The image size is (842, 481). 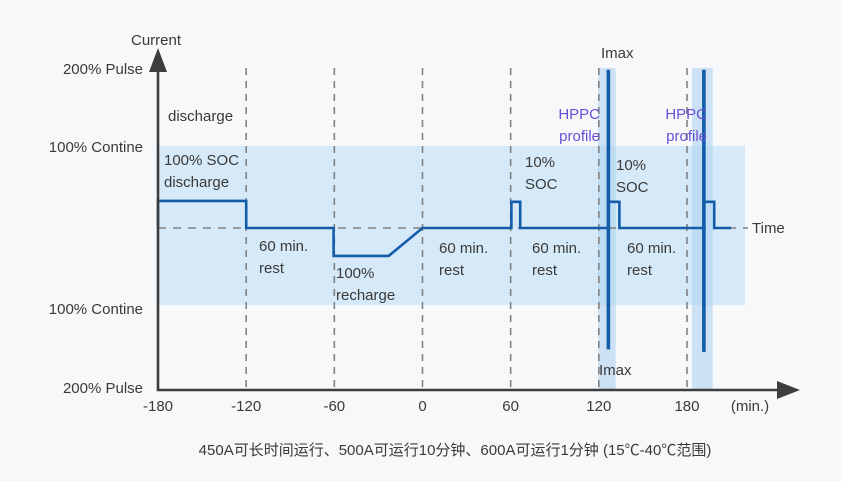 What do you see at coordinates (632, 176) in the screenshot?
I see `soc10-label-2: 10% SOC` at bounding box center [632, 176].